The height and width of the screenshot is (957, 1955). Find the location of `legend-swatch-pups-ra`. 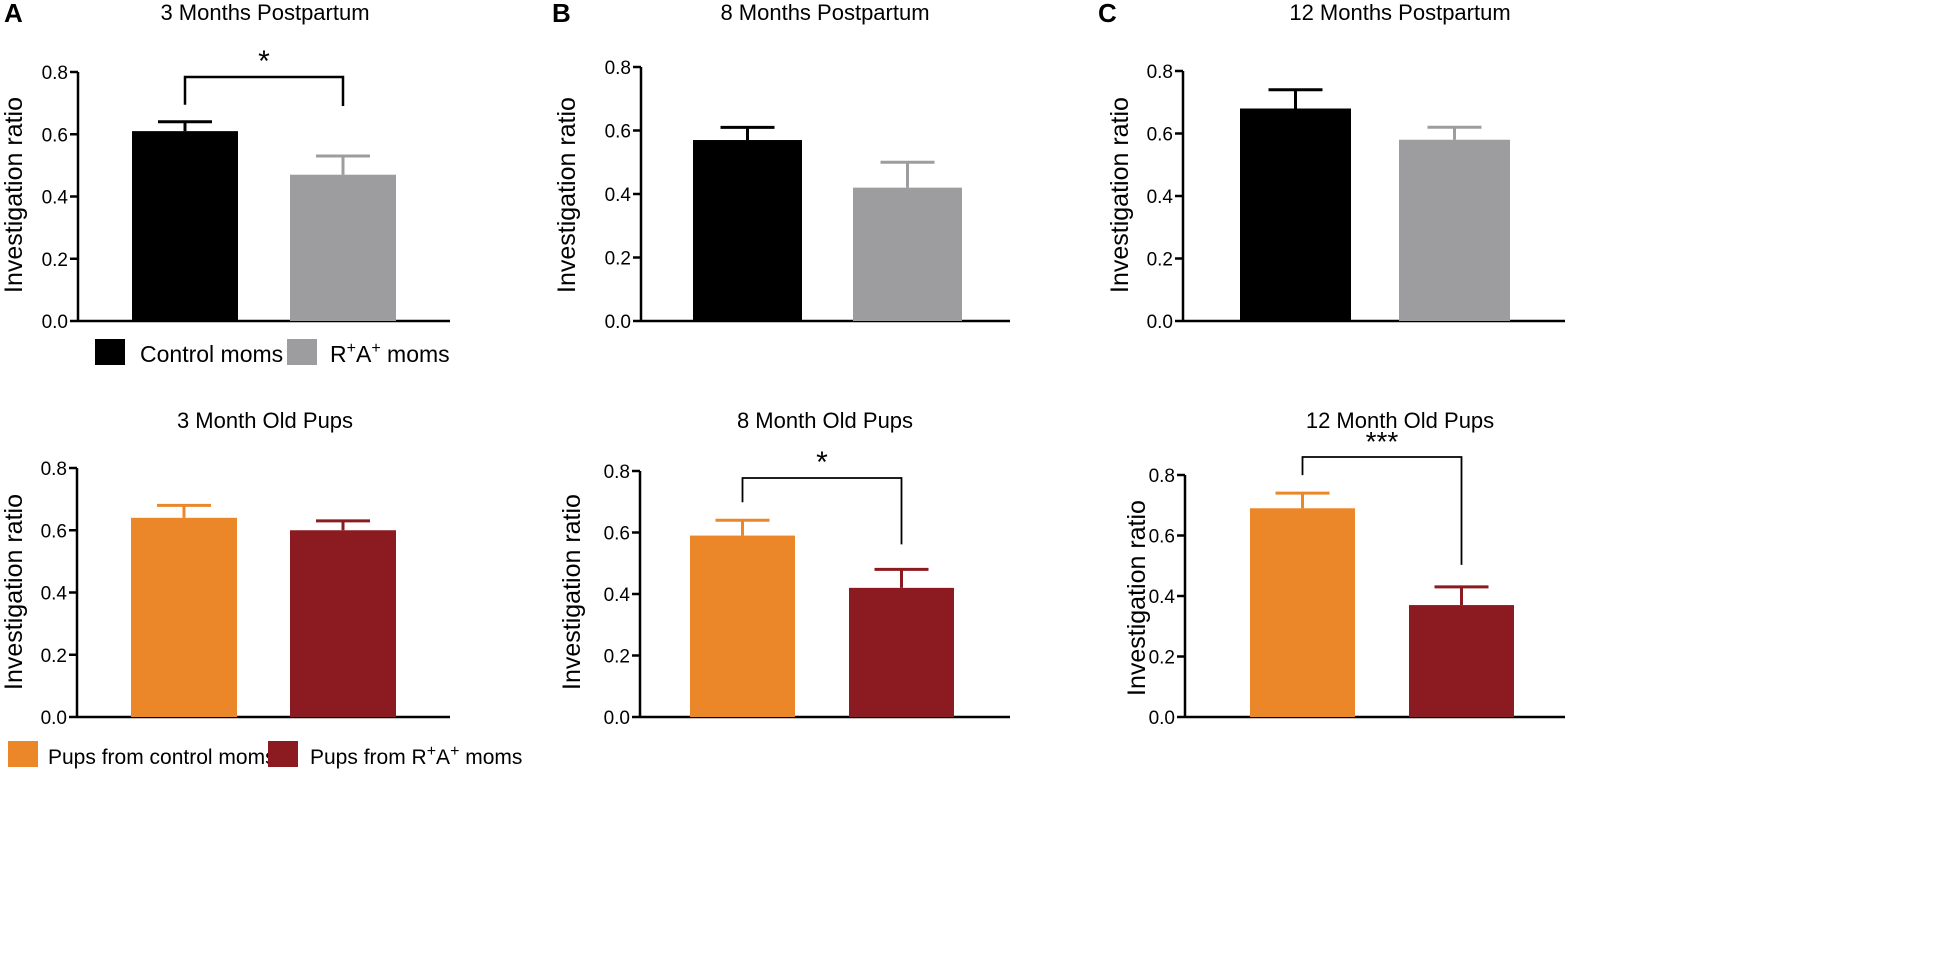

legend-swatch-pups-ra is located at coordinates (283, 754).